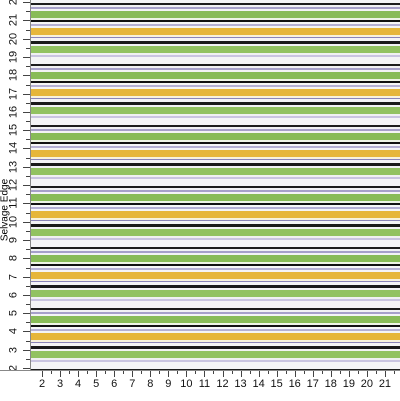 The width and height of the screenshot is (400, 401). What do you see at coordinates (14, 350) in the screenshot?
I see `ruler-number: 3` at bounding box center [14, 350].